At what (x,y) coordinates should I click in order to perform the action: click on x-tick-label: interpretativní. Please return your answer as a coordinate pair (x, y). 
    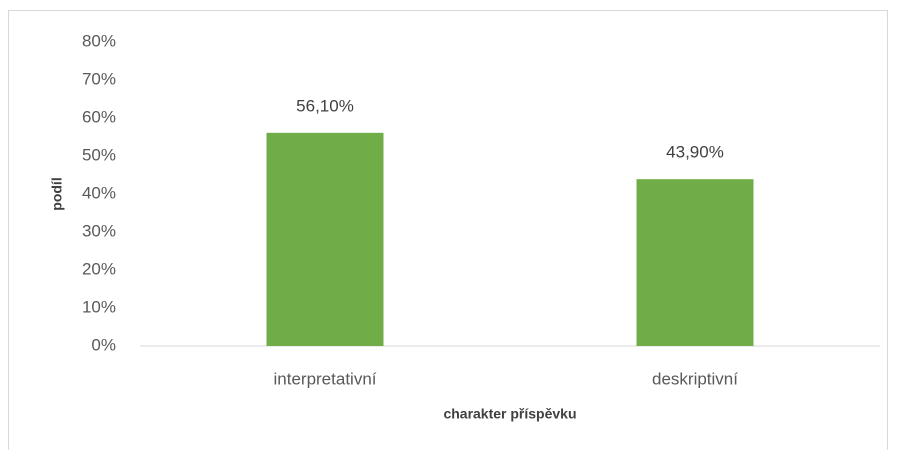
    Looking at the image, I should click on (325, 378).